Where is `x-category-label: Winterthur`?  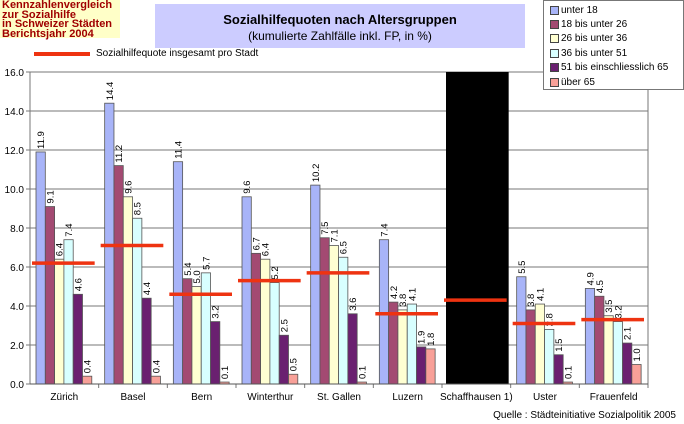 x-category-label: Winterthur is located at coordinates (270, 397).